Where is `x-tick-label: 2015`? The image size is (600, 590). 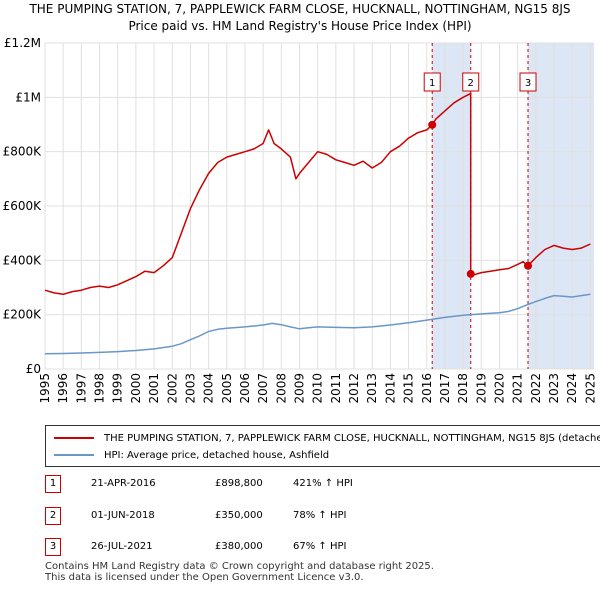
x-tick-label: 2015 is located at coordinates (409, 388).